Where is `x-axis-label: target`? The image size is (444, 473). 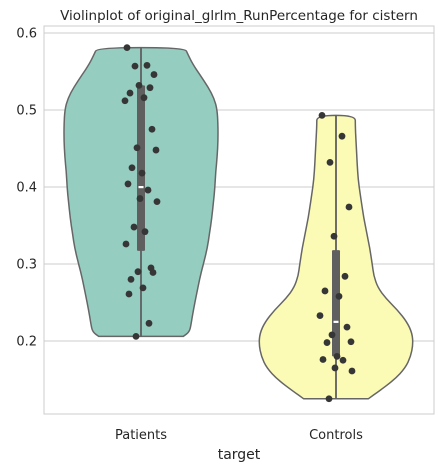
x-axis-label: target is located at coordinates (239, 455).